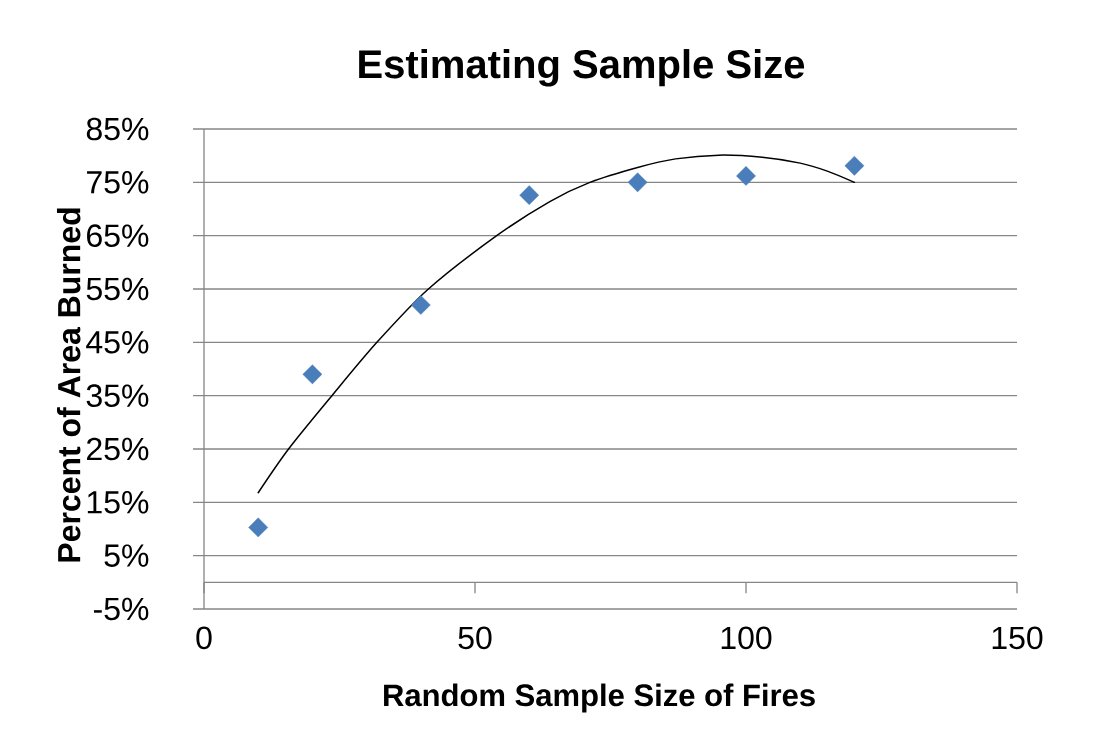 Image resolution: width=1106 pixels, height=740 pixels. I want to click on x-axis-title: Random Sample Size of Fires, so click(599, 698).